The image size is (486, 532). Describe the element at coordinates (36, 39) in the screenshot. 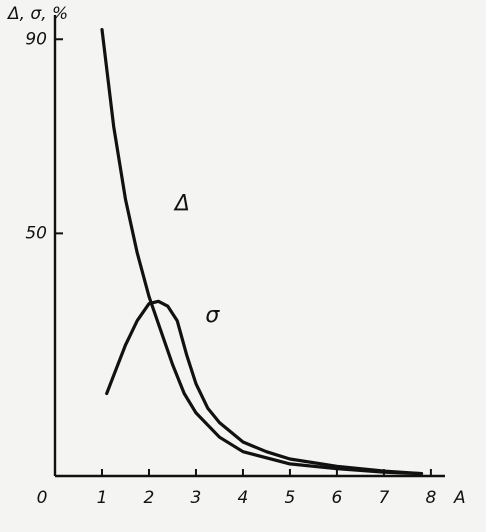

I see `y-tick-label: 90` at that location.